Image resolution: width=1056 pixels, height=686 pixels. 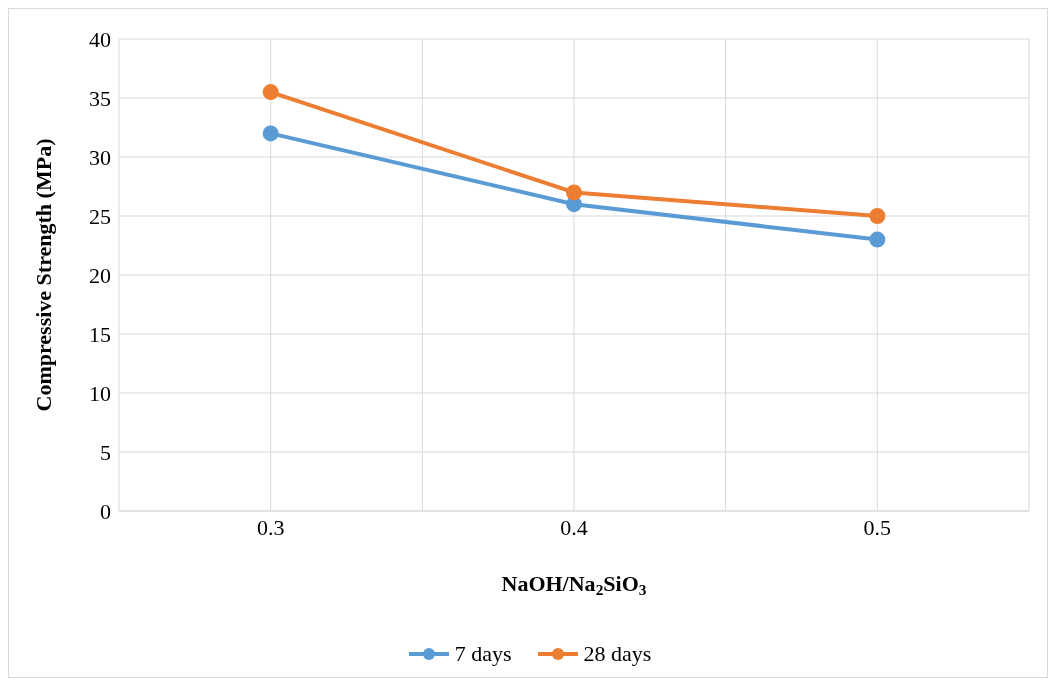 I want to click on y-tick-label: 15, so click(x=100, y=334).